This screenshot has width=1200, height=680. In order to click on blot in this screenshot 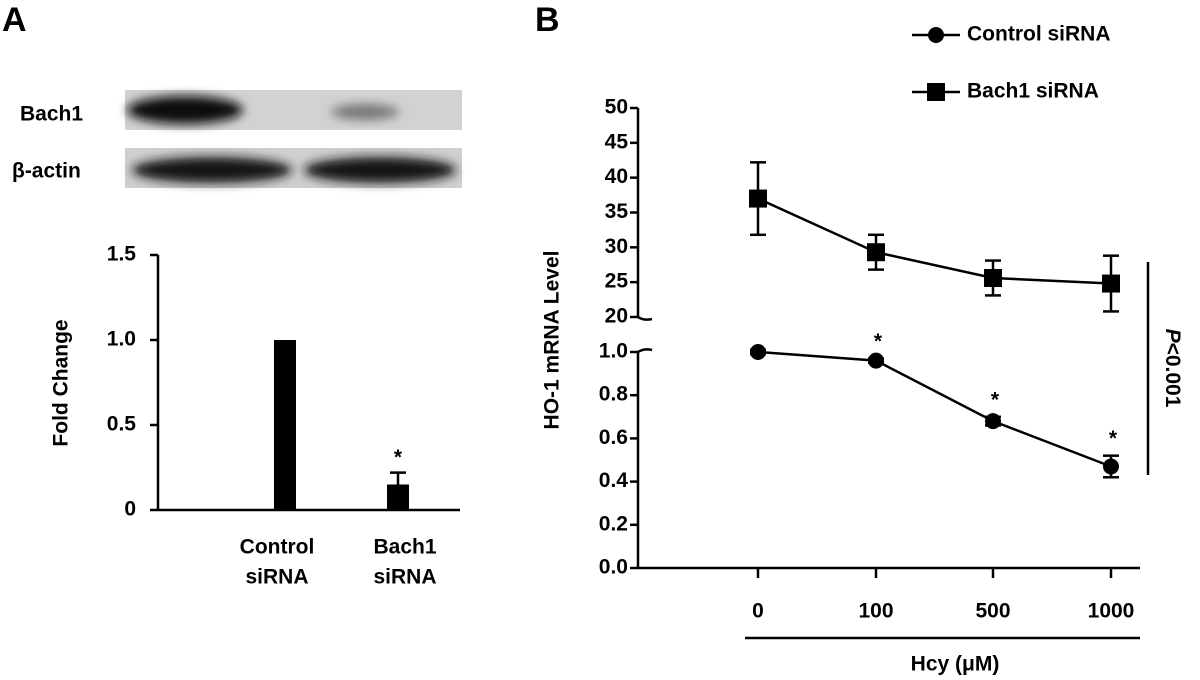, I will do `click(293, 139)`.